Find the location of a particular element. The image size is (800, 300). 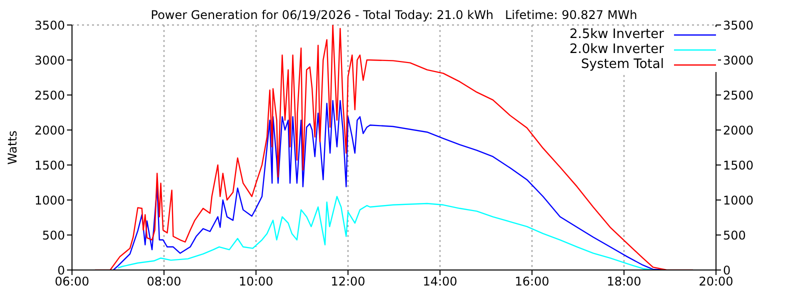

x-tick-label: 08:00 is located at coordinates (164, 281).